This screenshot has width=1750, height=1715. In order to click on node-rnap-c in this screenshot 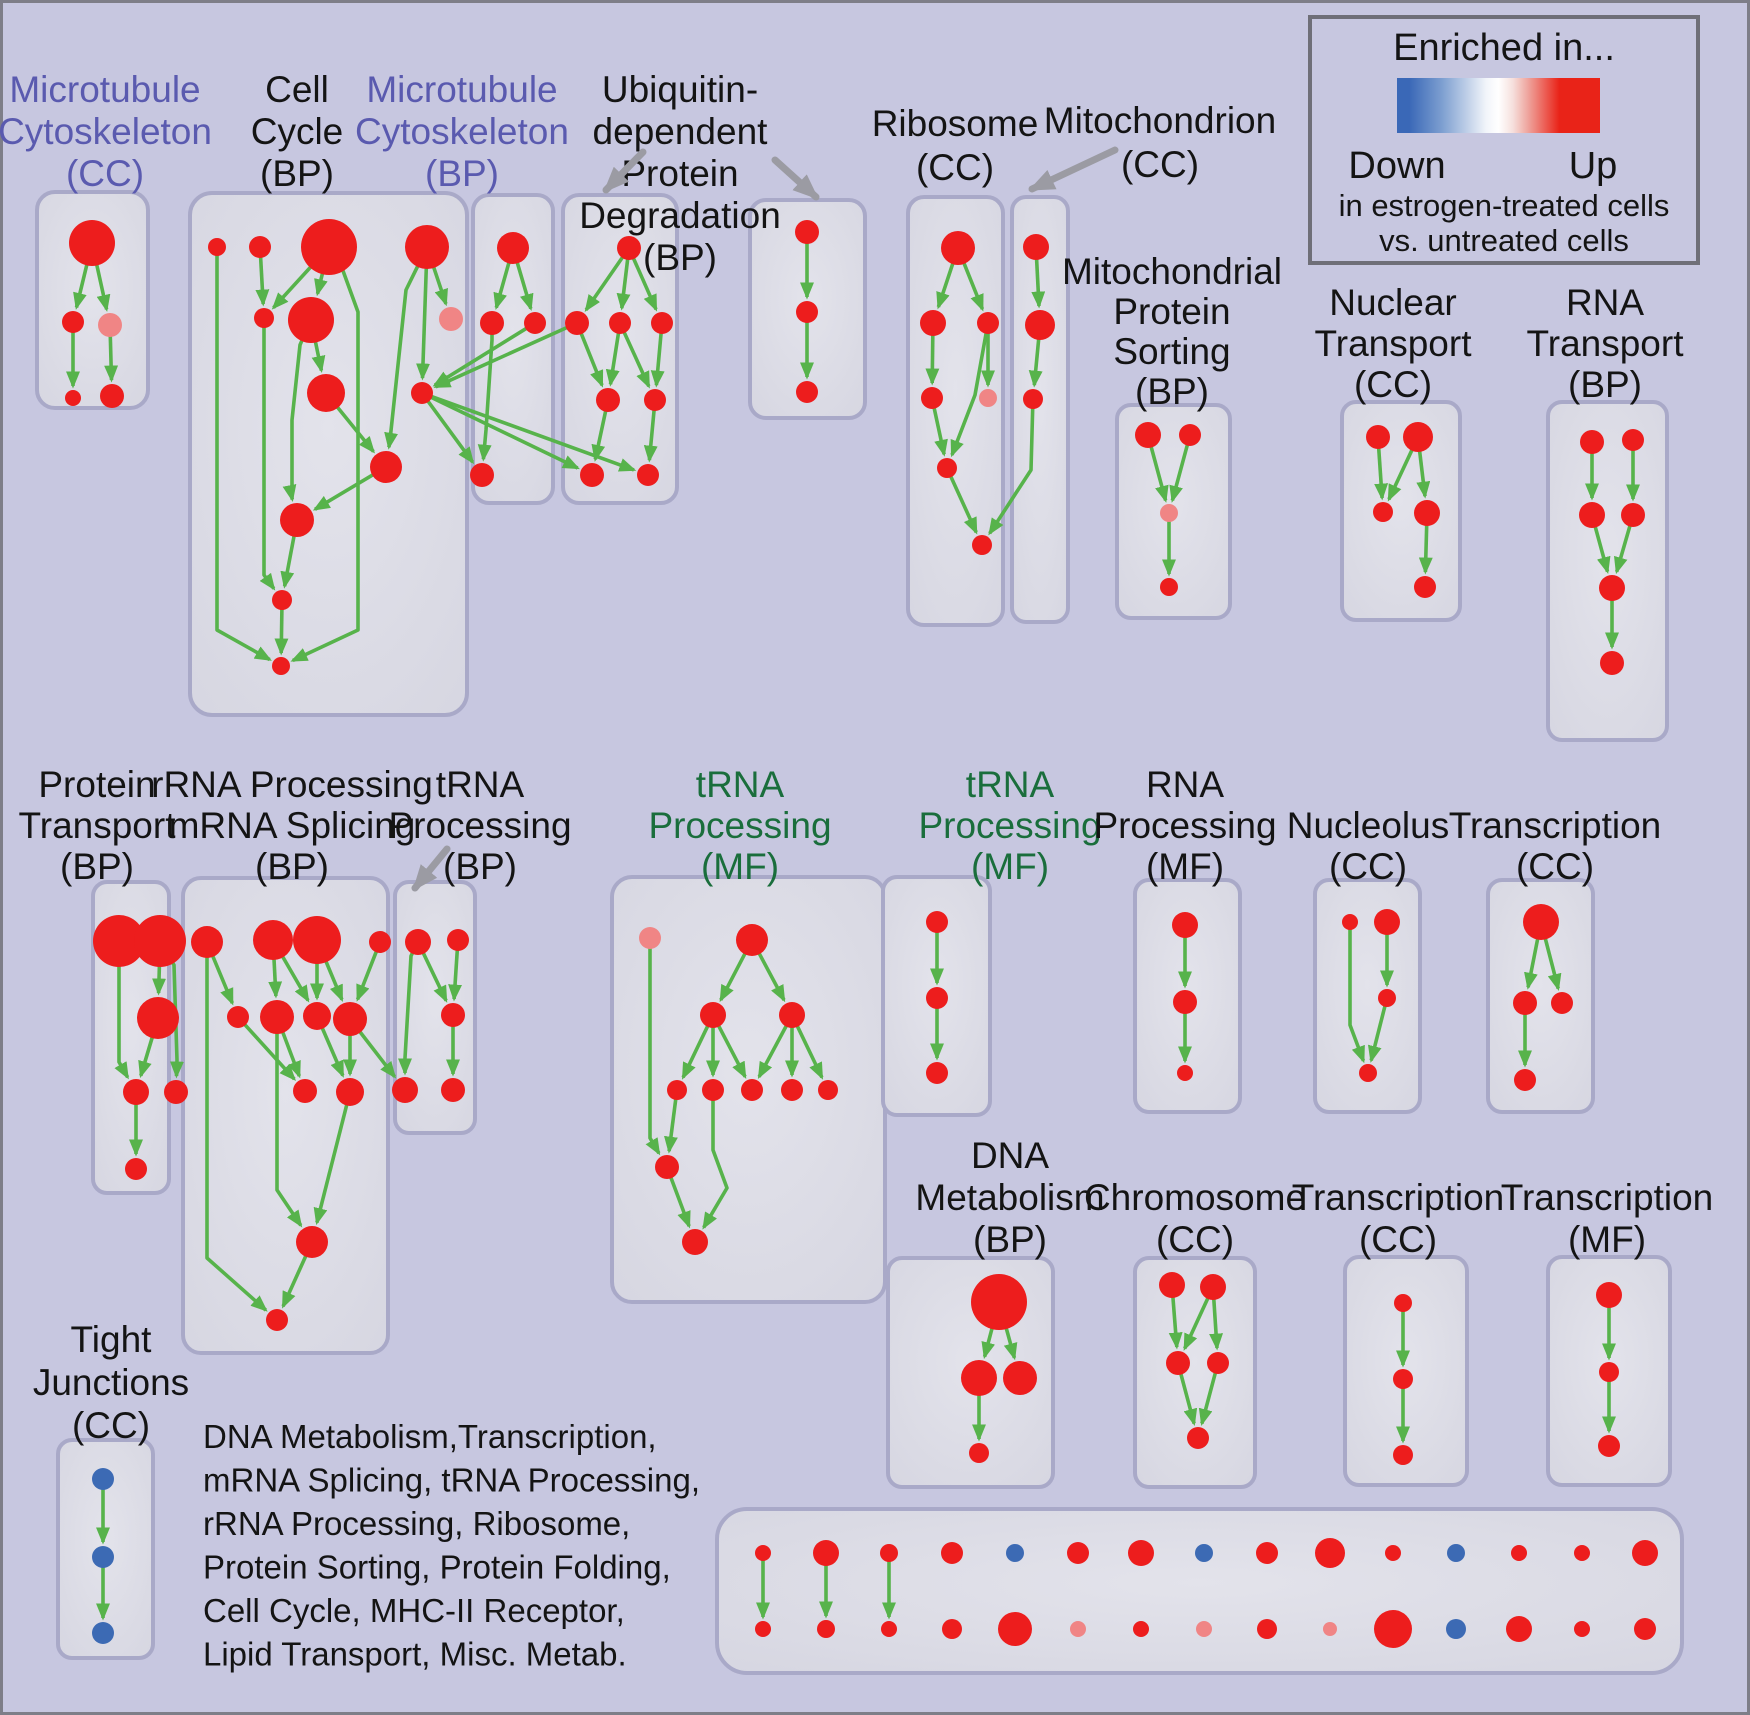, I will do `click(1185, 1073)`.